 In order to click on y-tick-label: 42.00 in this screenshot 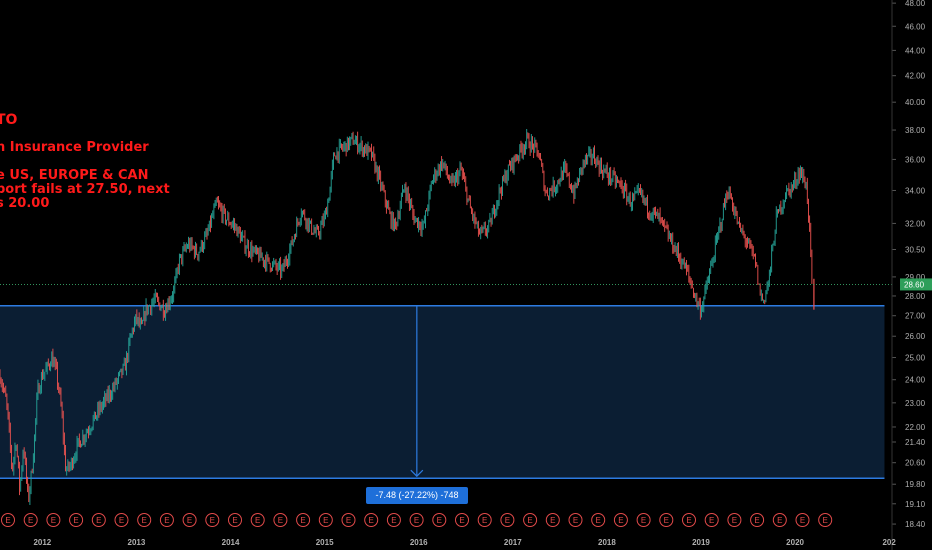, I will do `click(915, 76)`.